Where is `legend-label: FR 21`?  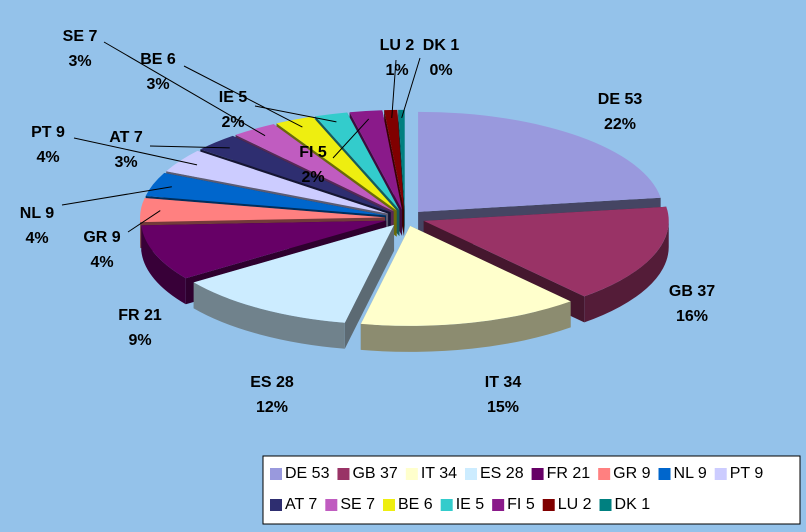 legend-label: FR 21 is located at coordinates (569, 473).